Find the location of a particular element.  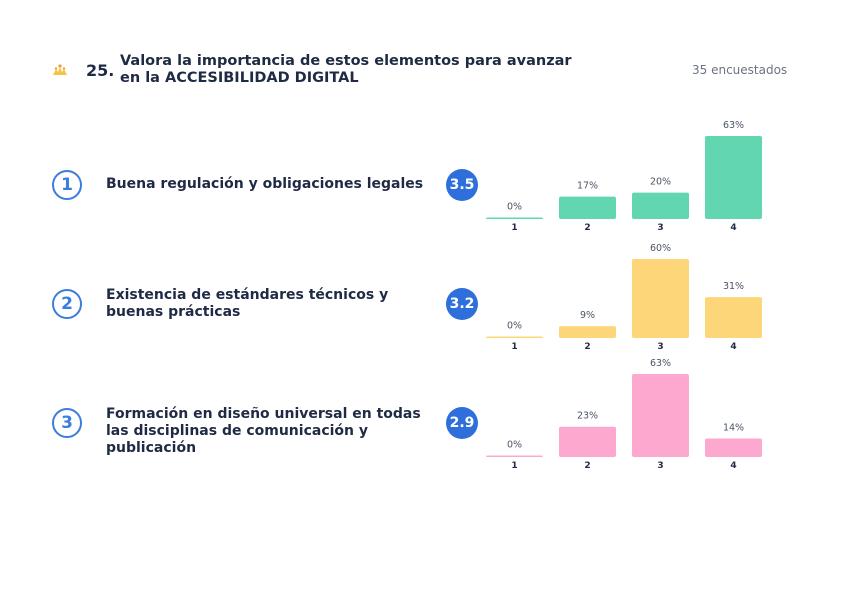

bar-chart: 0% 1 17% 2 20% 3 63% 4 is located at coordinates (624, 176).